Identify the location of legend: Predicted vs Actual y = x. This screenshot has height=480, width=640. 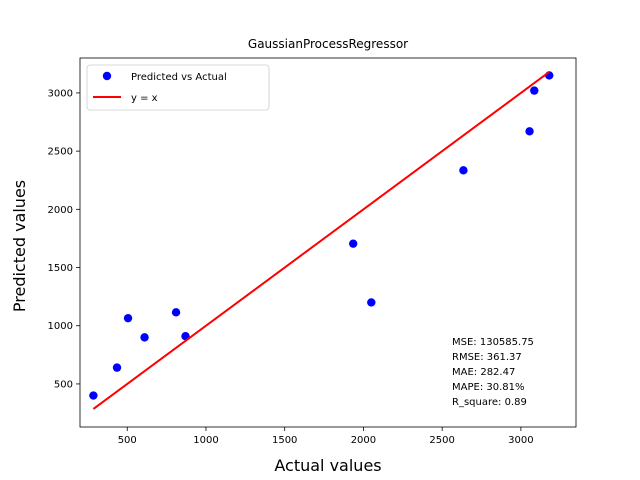
(178, 87).